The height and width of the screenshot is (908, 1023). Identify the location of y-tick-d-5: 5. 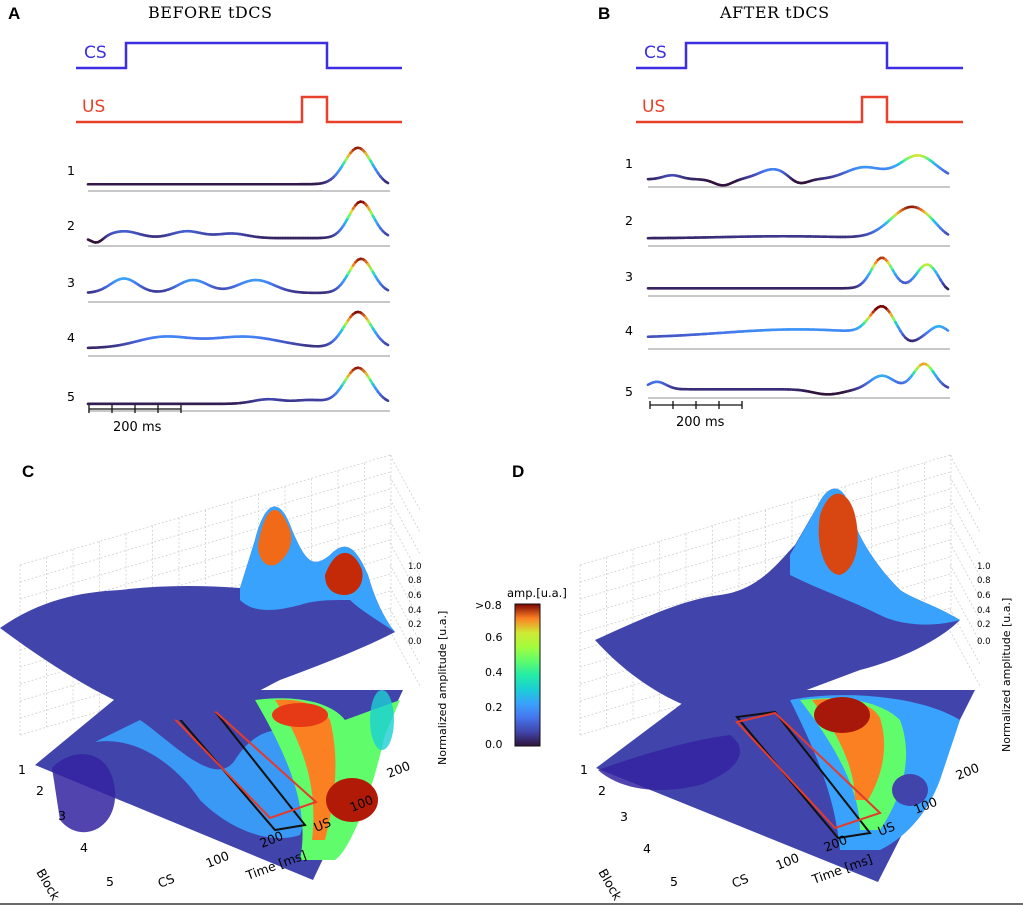
(674, 881).